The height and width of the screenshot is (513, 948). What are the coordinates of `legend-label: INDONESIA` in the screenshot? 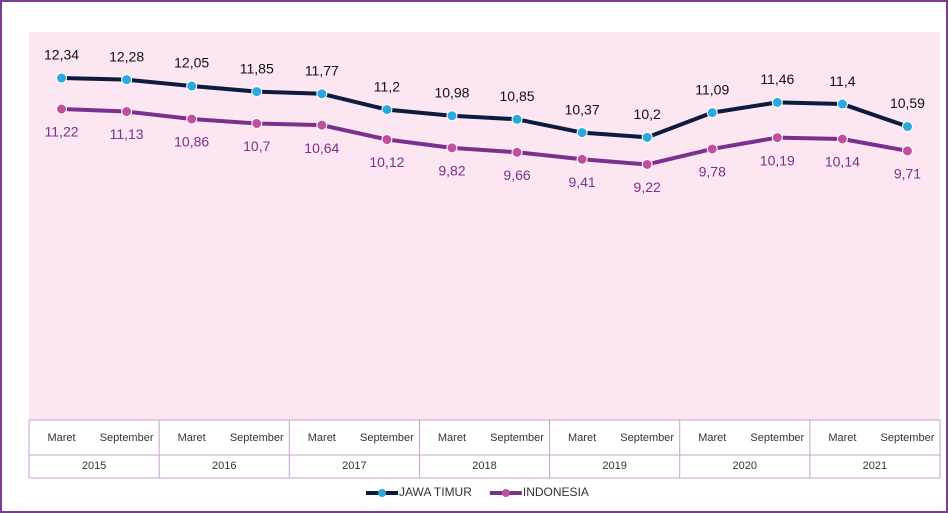 It's located at (556, 492).